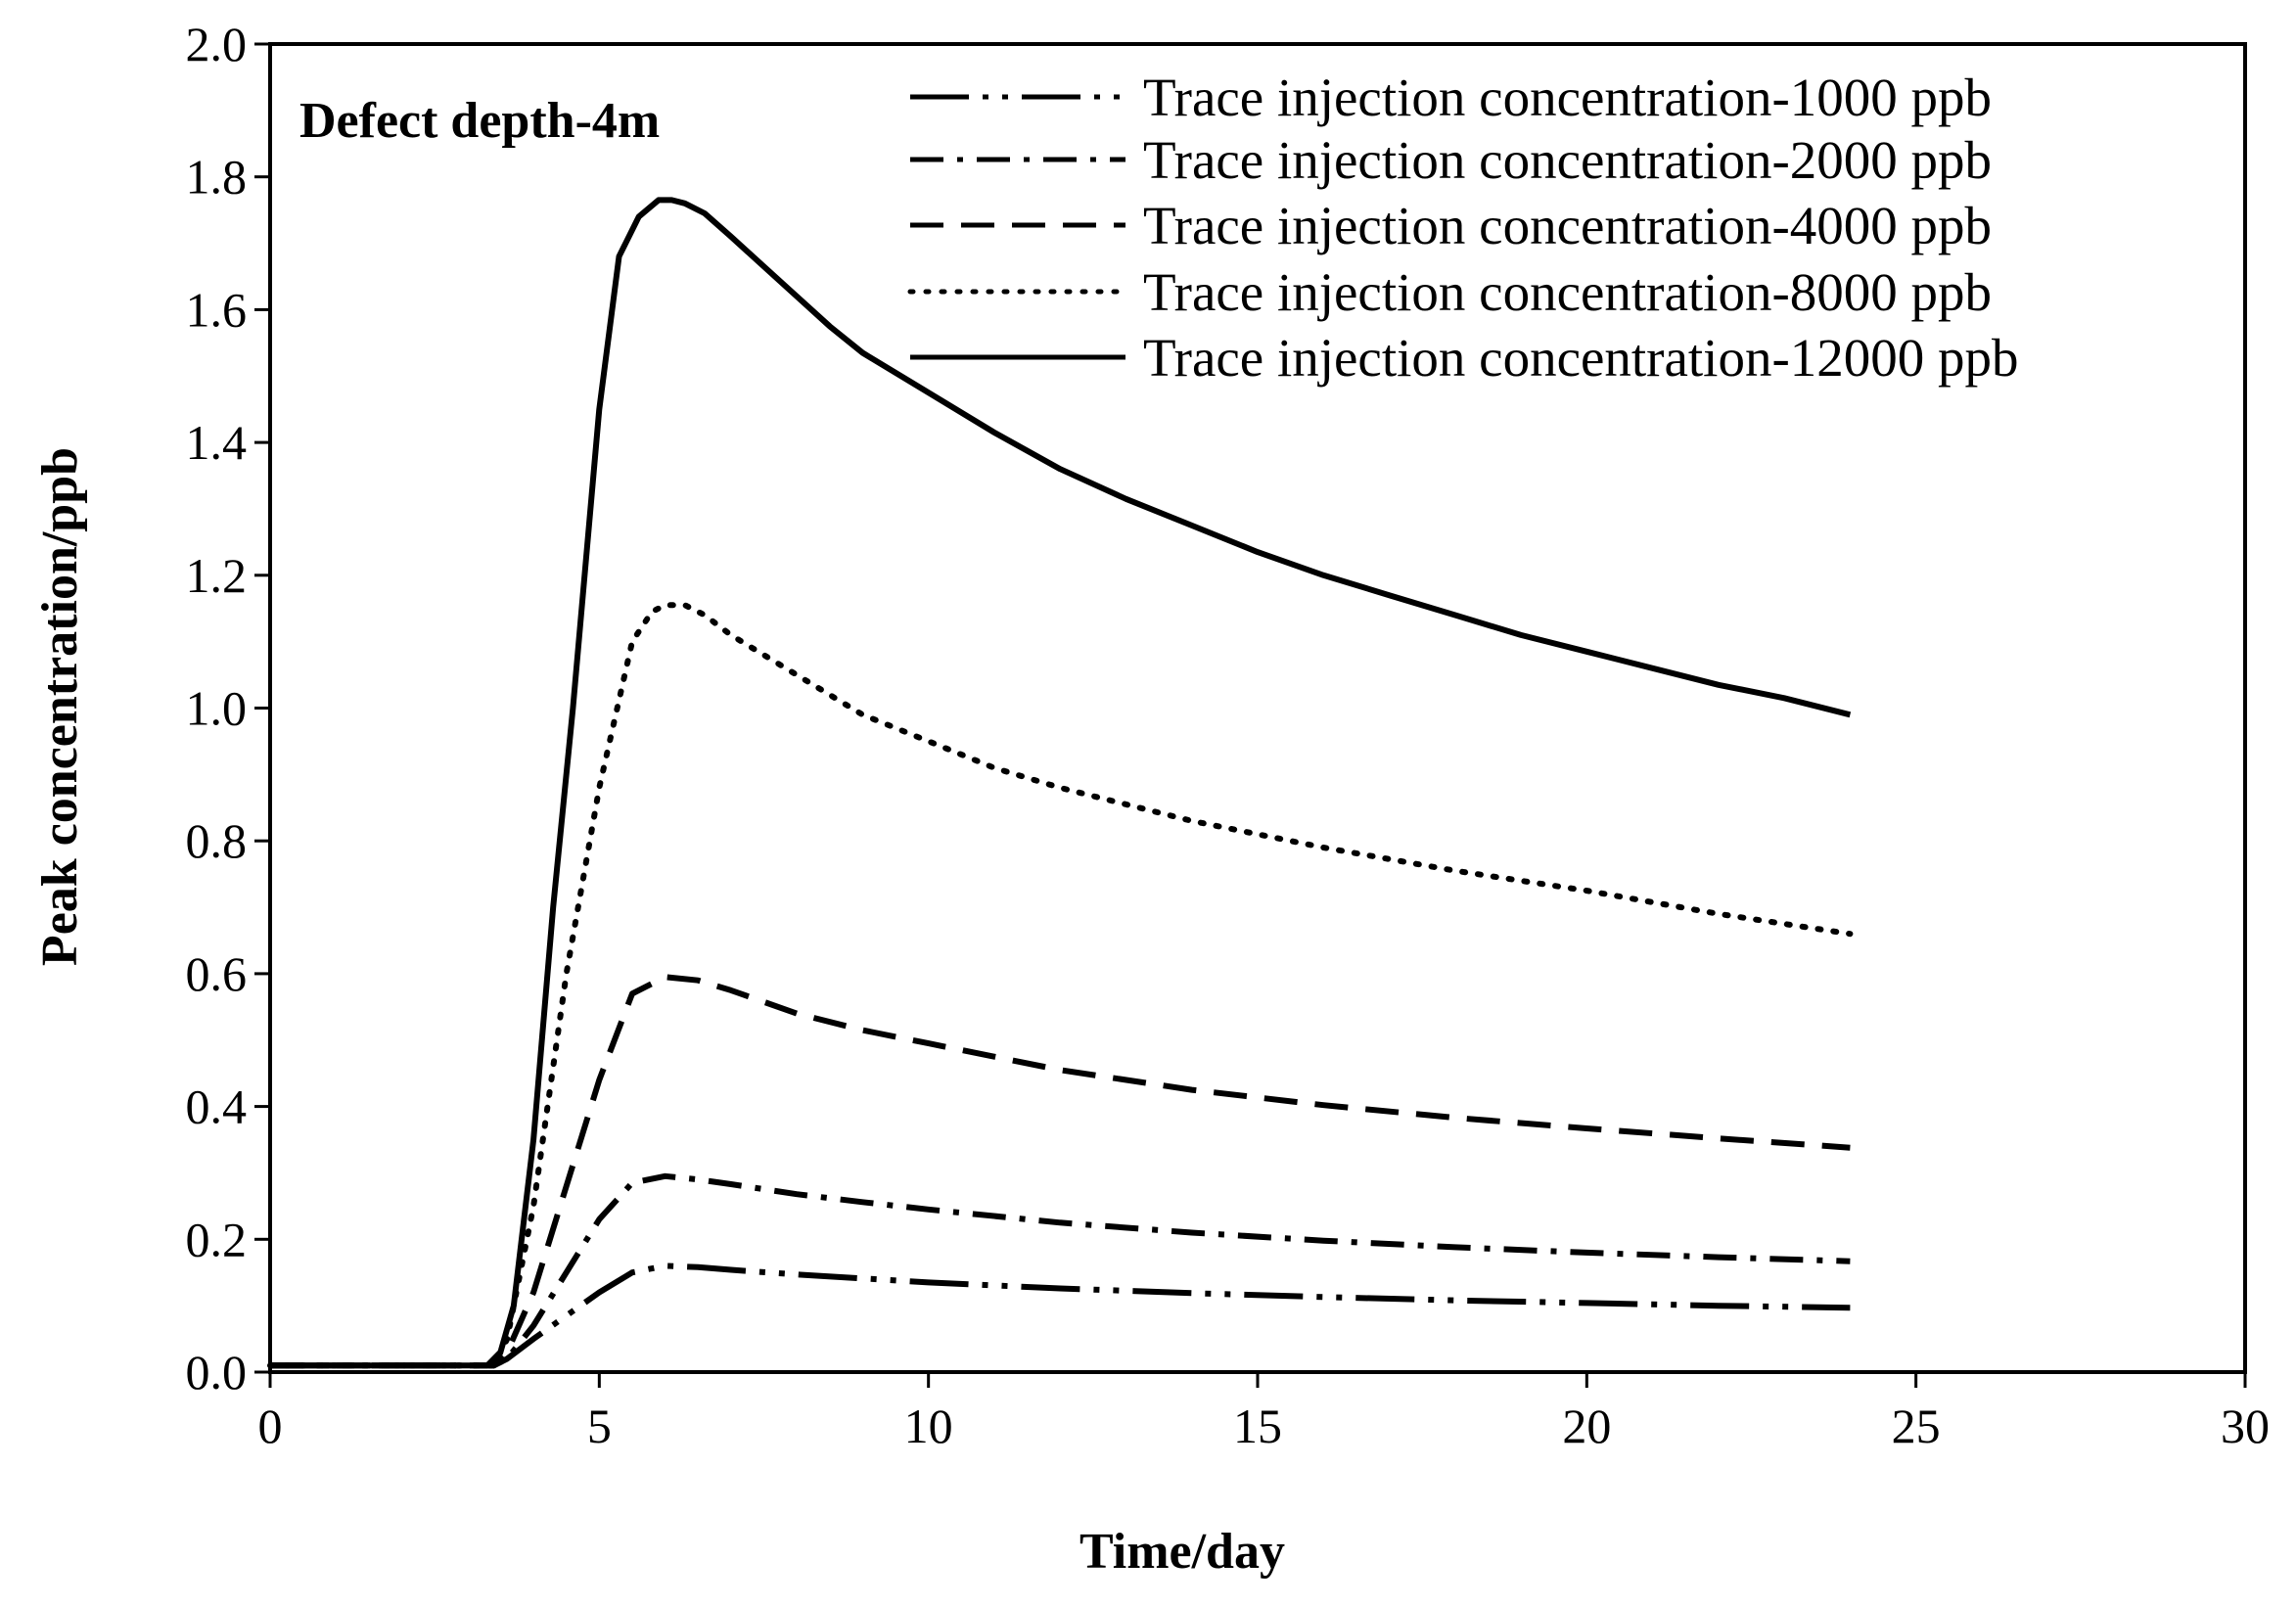  I want to click on legend-item: Trace injection concentration-1000 ppb, so click(1451, 98).